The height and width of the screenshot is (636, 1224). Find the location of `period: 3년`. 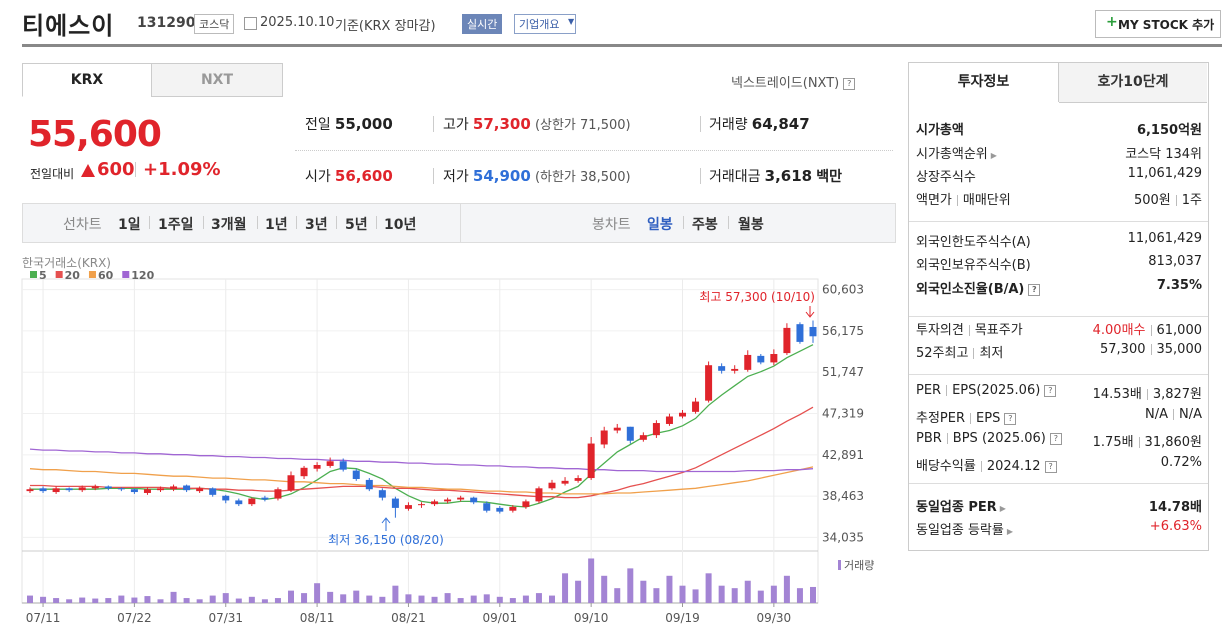

period: 3년 is located at coordinates (316, 225).